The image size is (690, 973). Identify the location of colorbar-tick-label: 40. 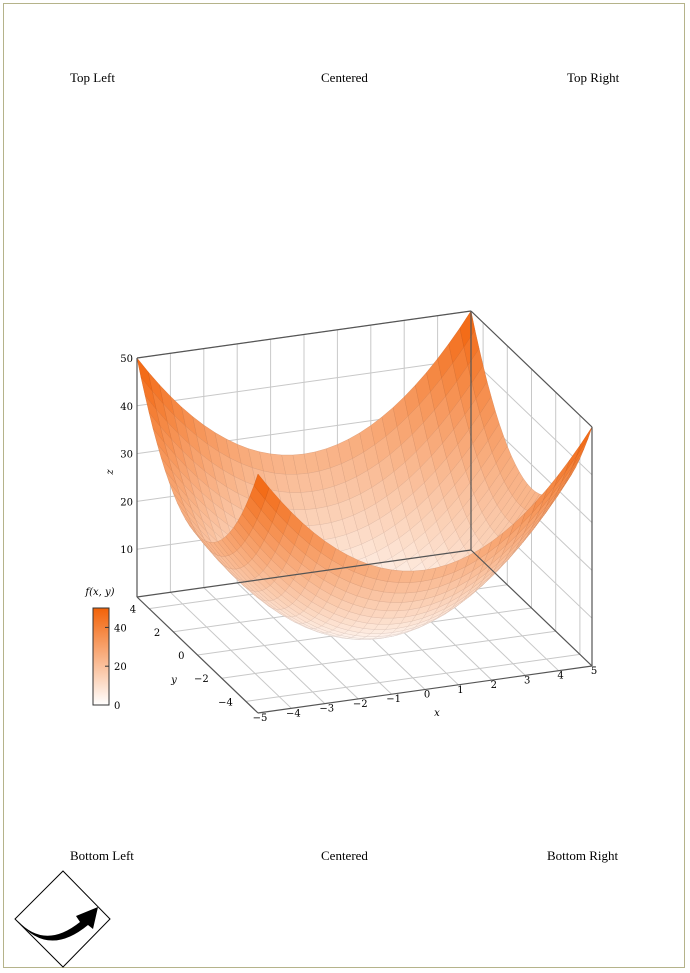
(120, 628).